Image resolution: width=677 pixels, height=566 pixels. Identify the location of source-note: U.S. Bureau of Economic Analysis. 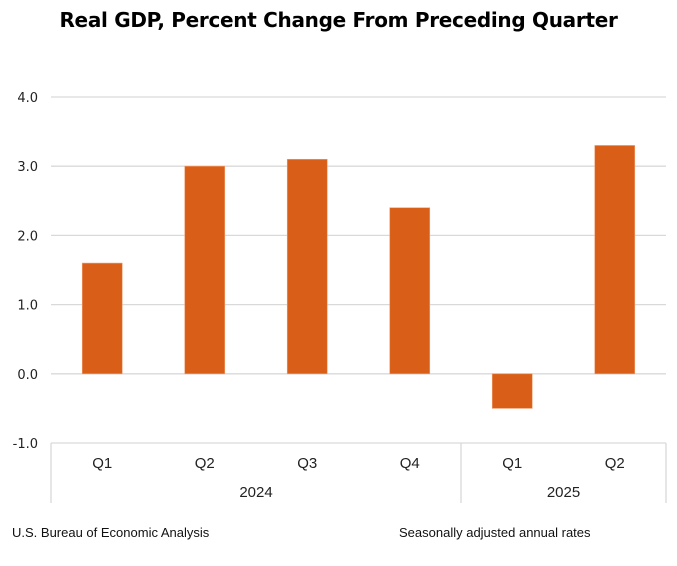
(111, 532).